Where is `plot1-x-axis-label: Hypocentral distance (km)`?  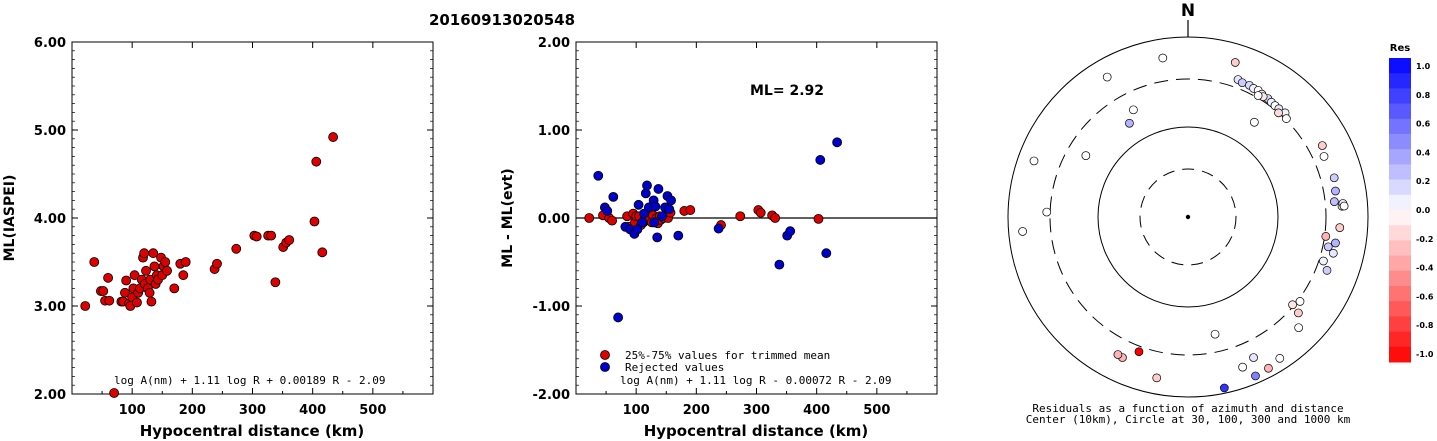
plot1-x-axis-label: Hypocentral distance (km) is located at coordinates (252, 431).